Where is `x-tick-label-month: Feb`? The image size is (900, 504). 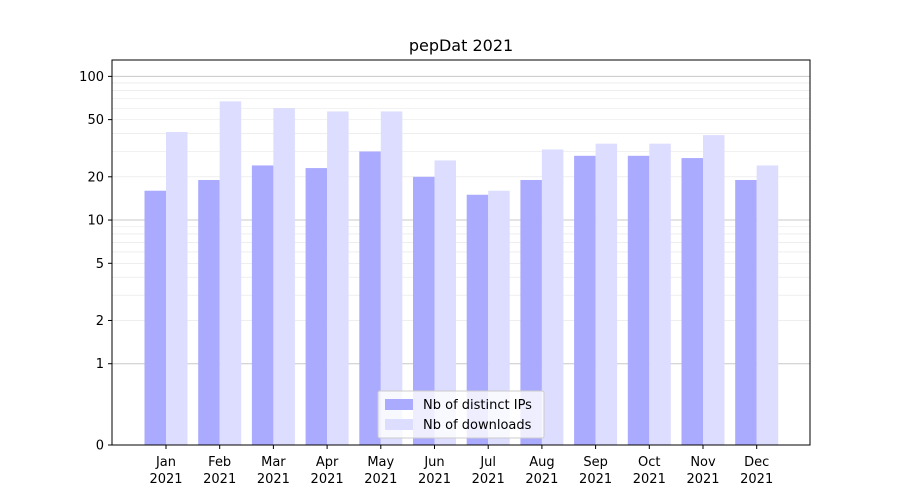 x-tick-label-month: Feb is located at coordinates (219, 462).